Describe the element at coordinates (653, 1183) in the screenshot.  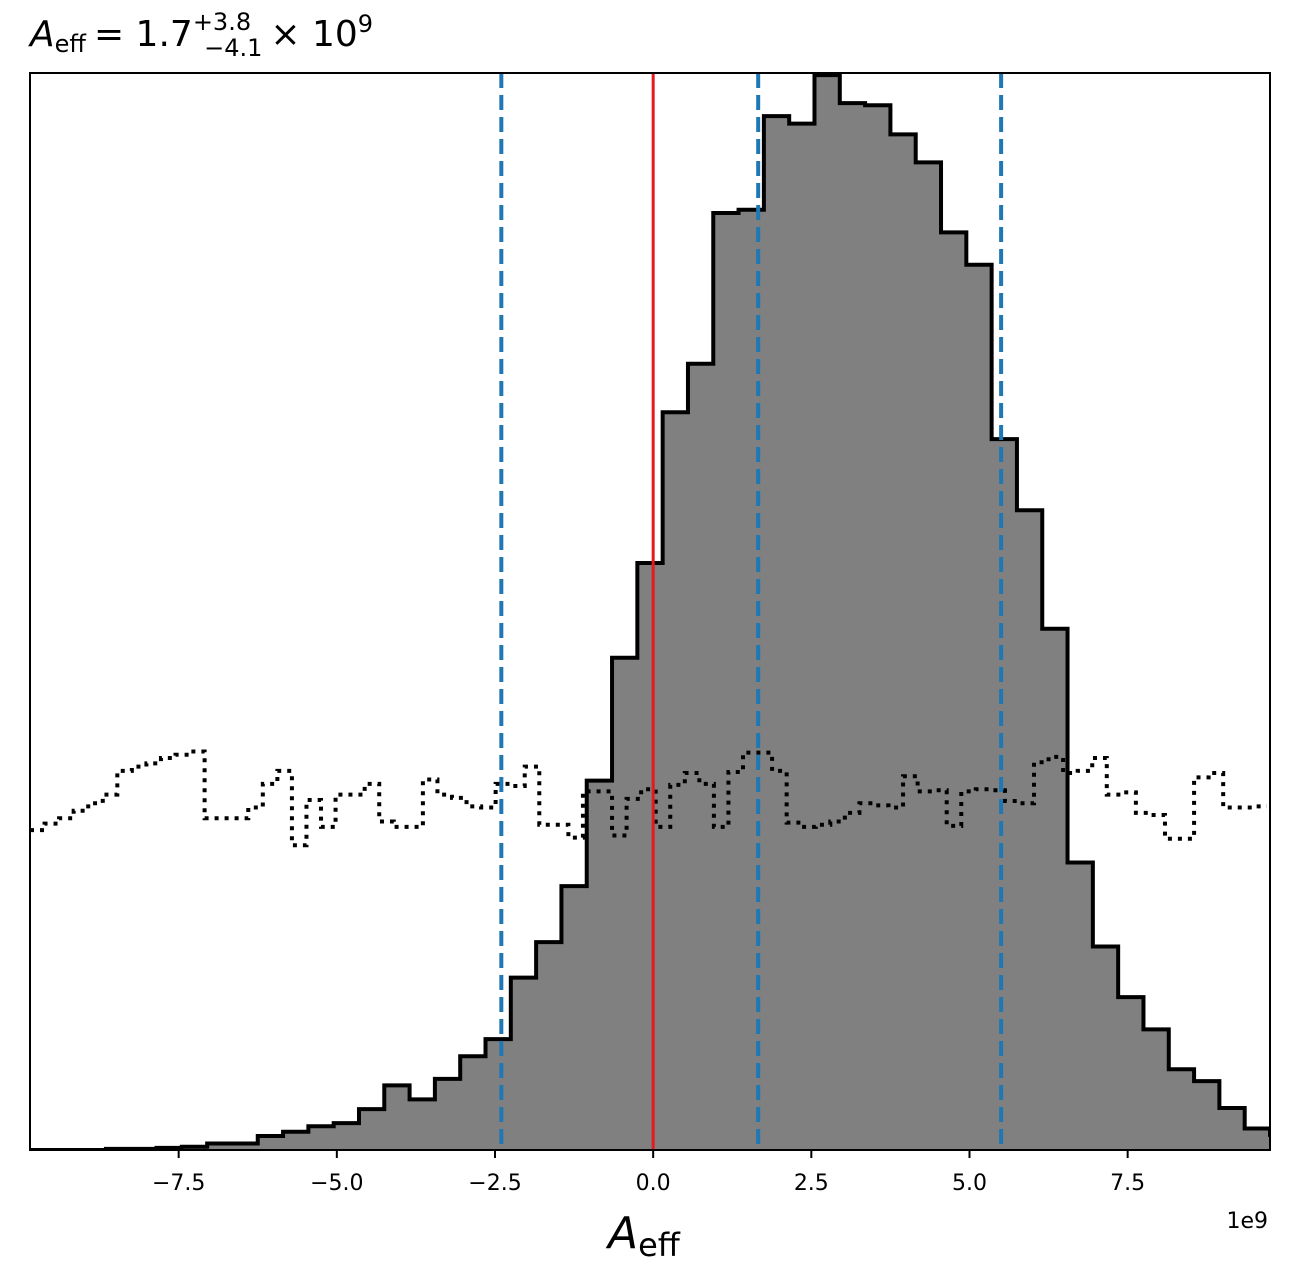
I see `x-tick-label: 0.0` at that location.